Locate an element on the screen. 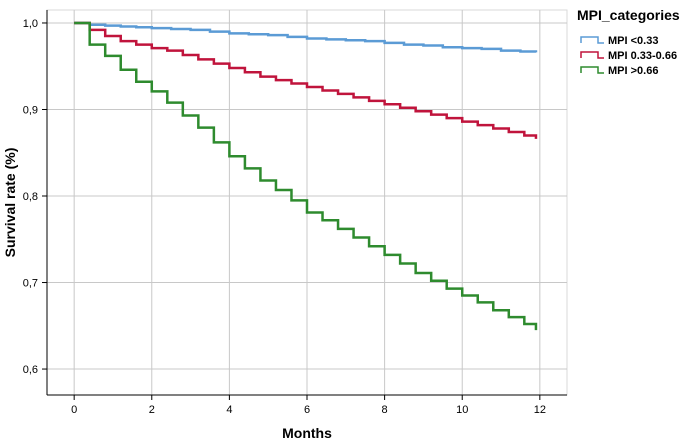 This screenshot has width=685, height=443. x-tick-label: 6 is located at coordinates (307, 410).